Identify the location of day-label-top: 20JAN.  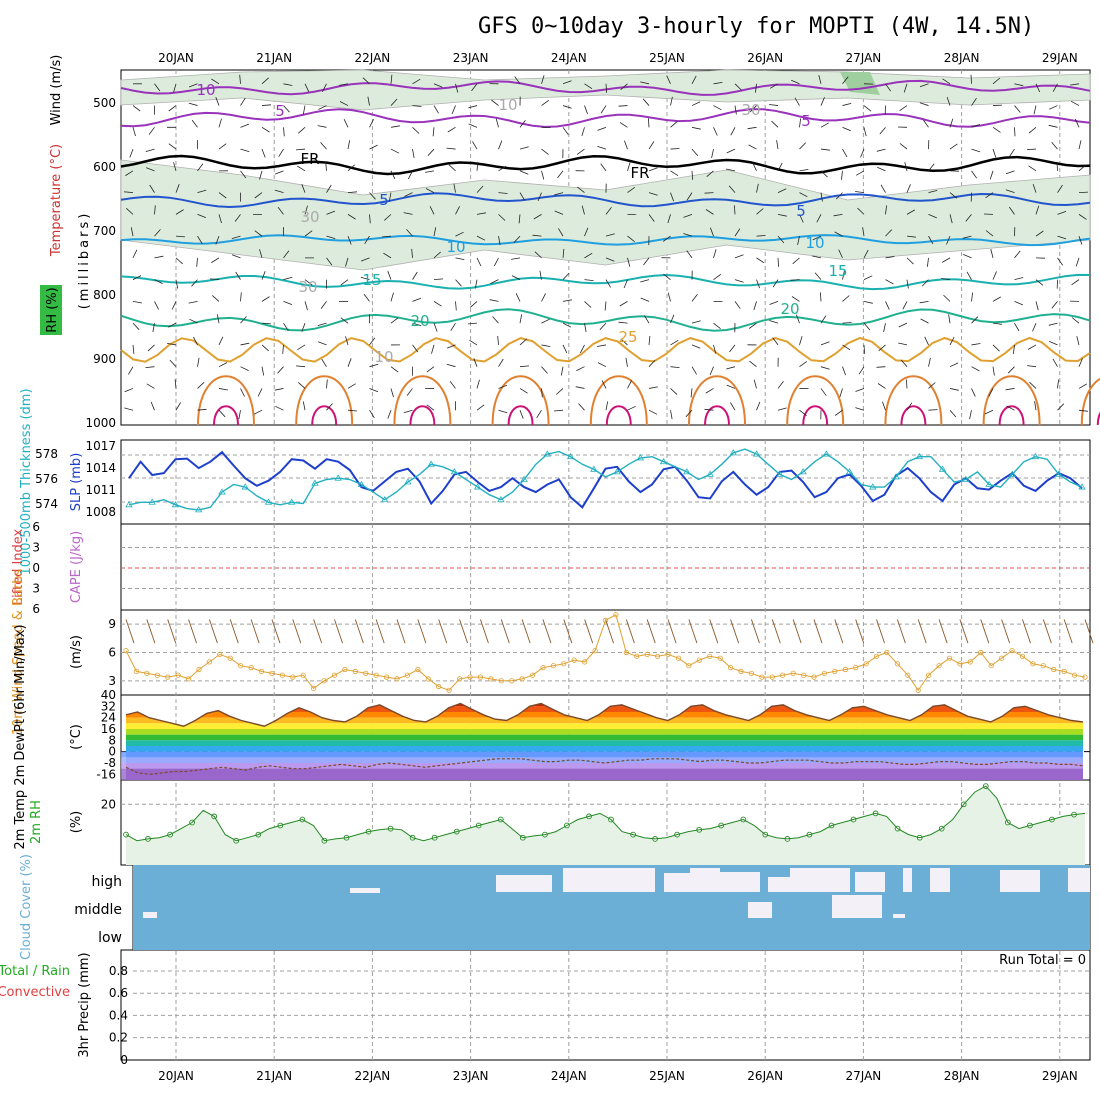
(176, 58).